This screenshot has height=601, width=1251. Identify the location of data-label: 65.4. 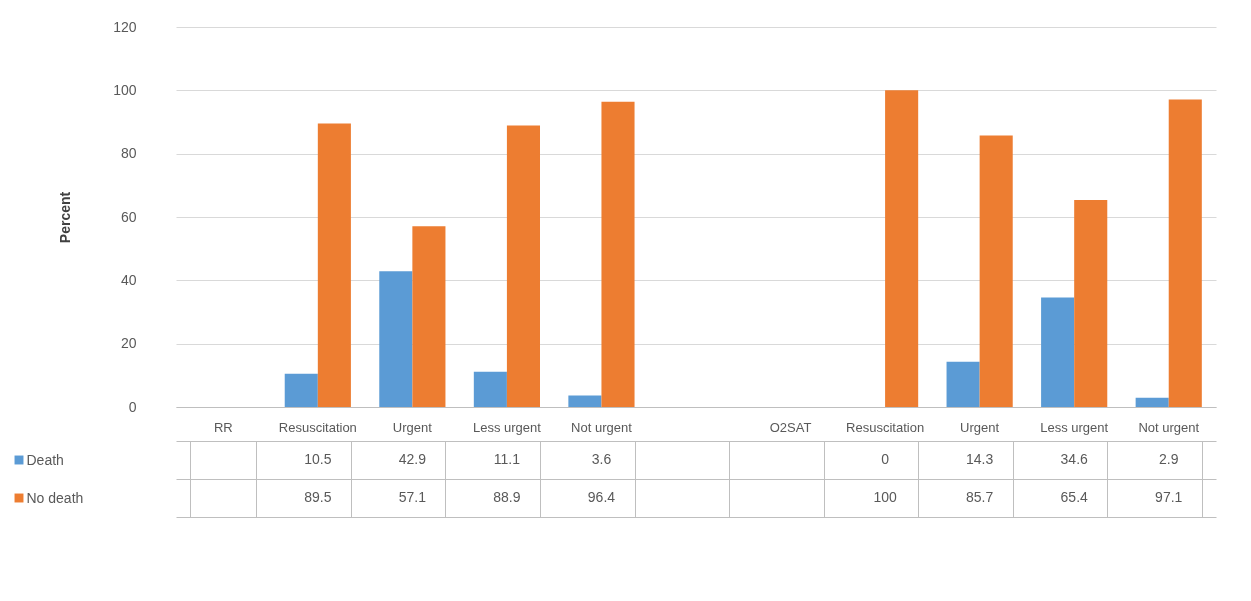
(1074, 497).